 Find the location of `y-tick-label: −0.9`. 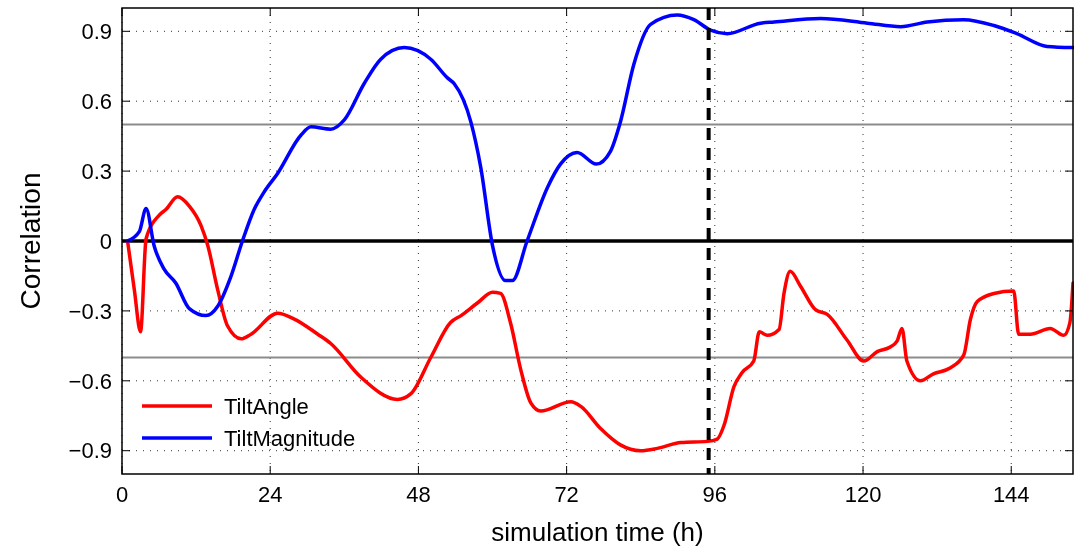

y-tick-label: −0.9 is located at coordinates (90, 451).